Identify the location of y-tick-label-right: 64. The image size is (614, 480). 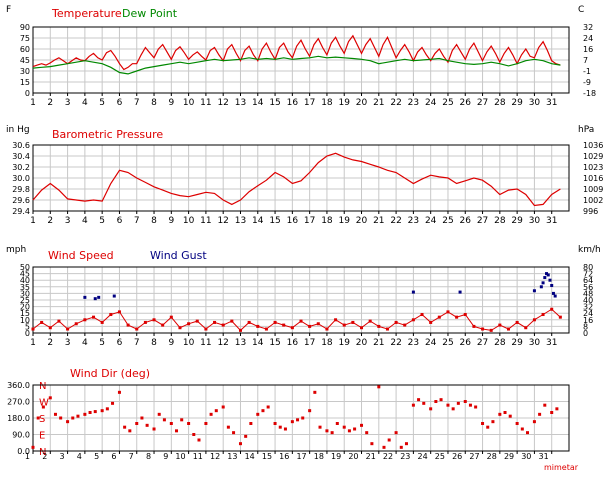
(588, 280).